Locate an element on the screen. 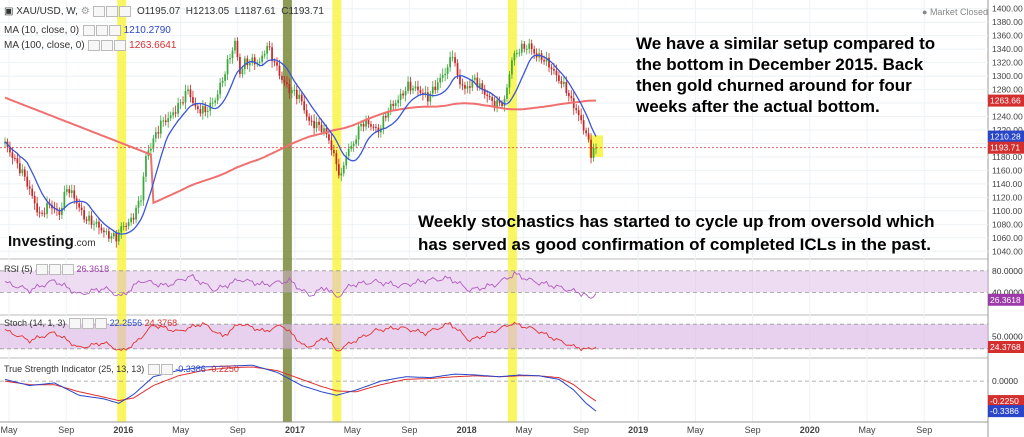 This screenshot has height=437, width=1024. ma100-eye-icon is located at coordinates (94, 45).